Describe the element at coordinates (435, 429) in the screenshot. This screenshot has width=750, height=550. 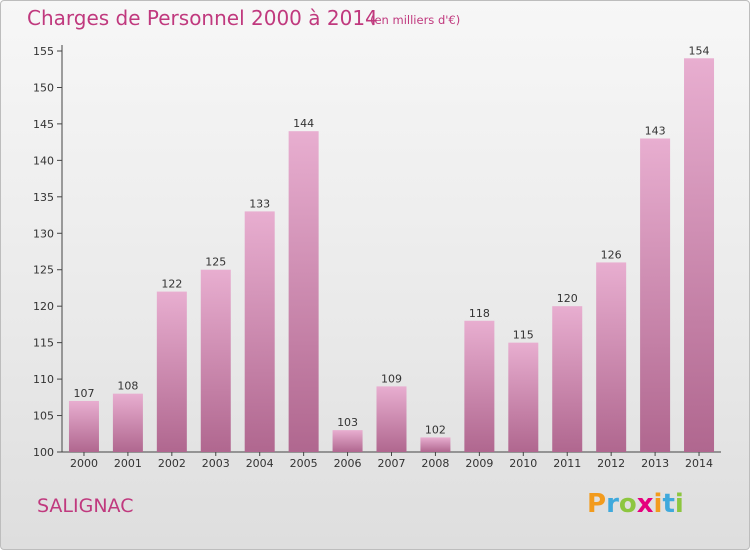
I see `bar-value-label: 102` at that location.